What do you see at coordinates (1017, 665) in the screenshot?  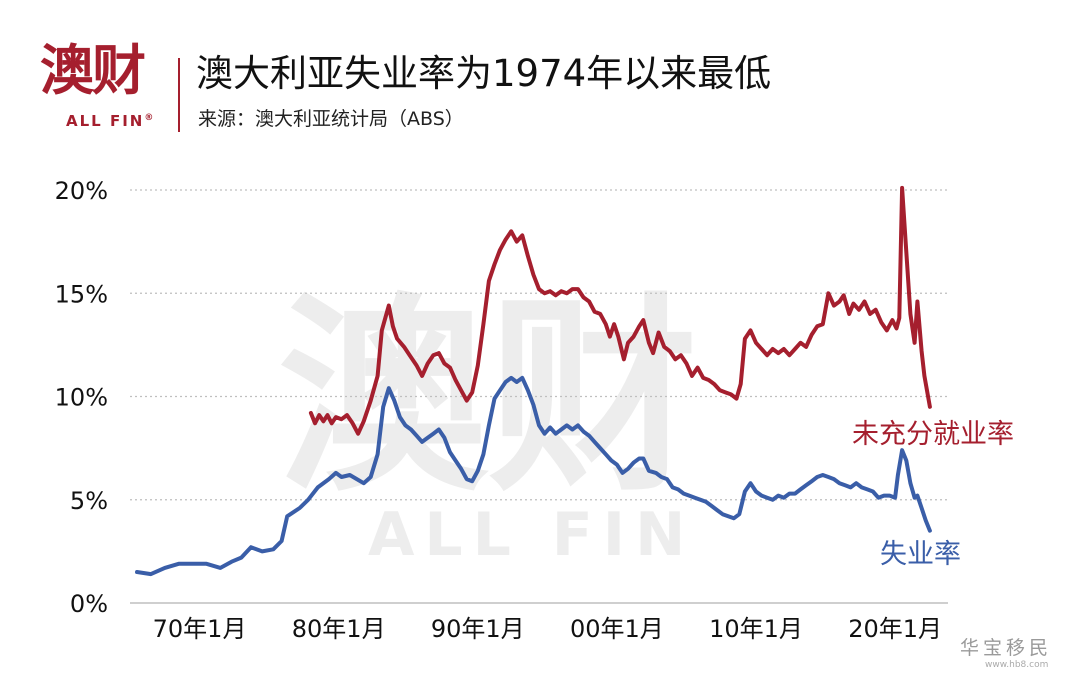 I see `site-watermark-url: www.hb8.com` at bounding box center [1017, 665].